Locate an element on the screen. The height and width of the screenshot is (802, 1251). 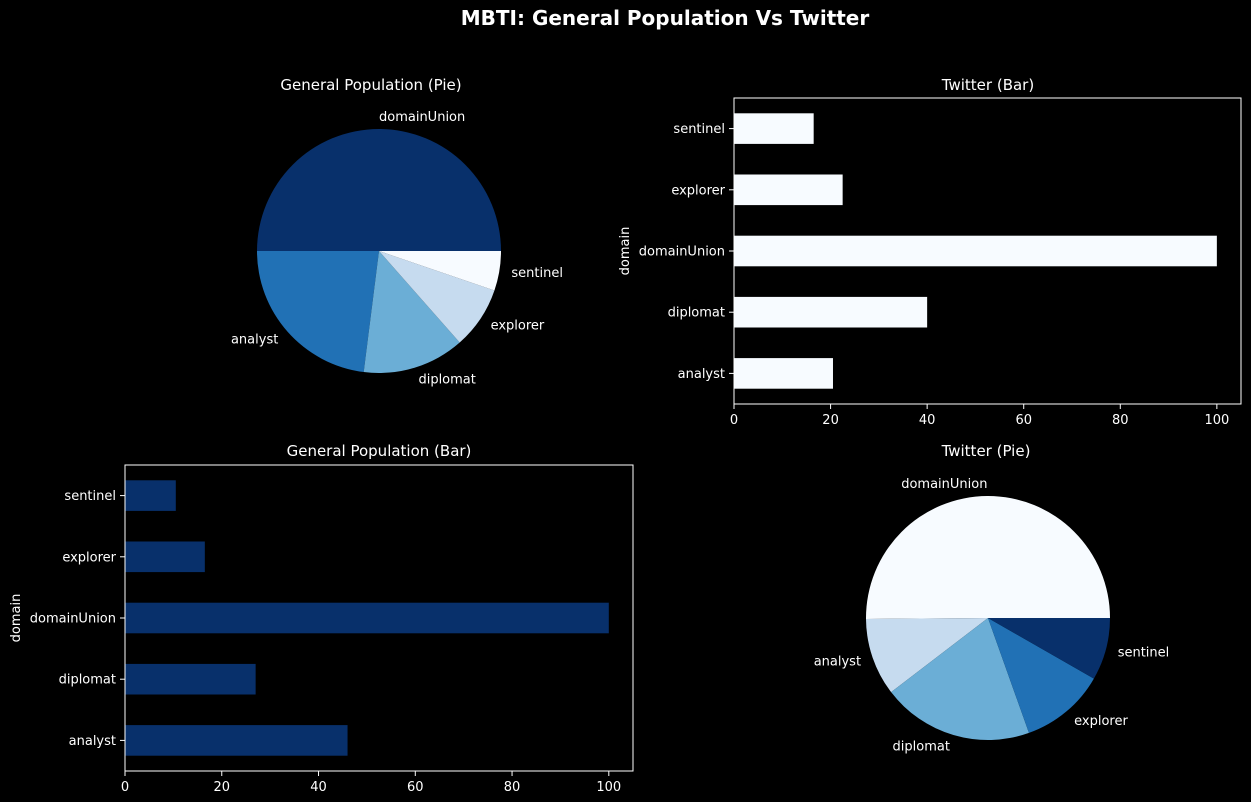
chart-title: General Population (Pie) is located at coordinates (370, 85).